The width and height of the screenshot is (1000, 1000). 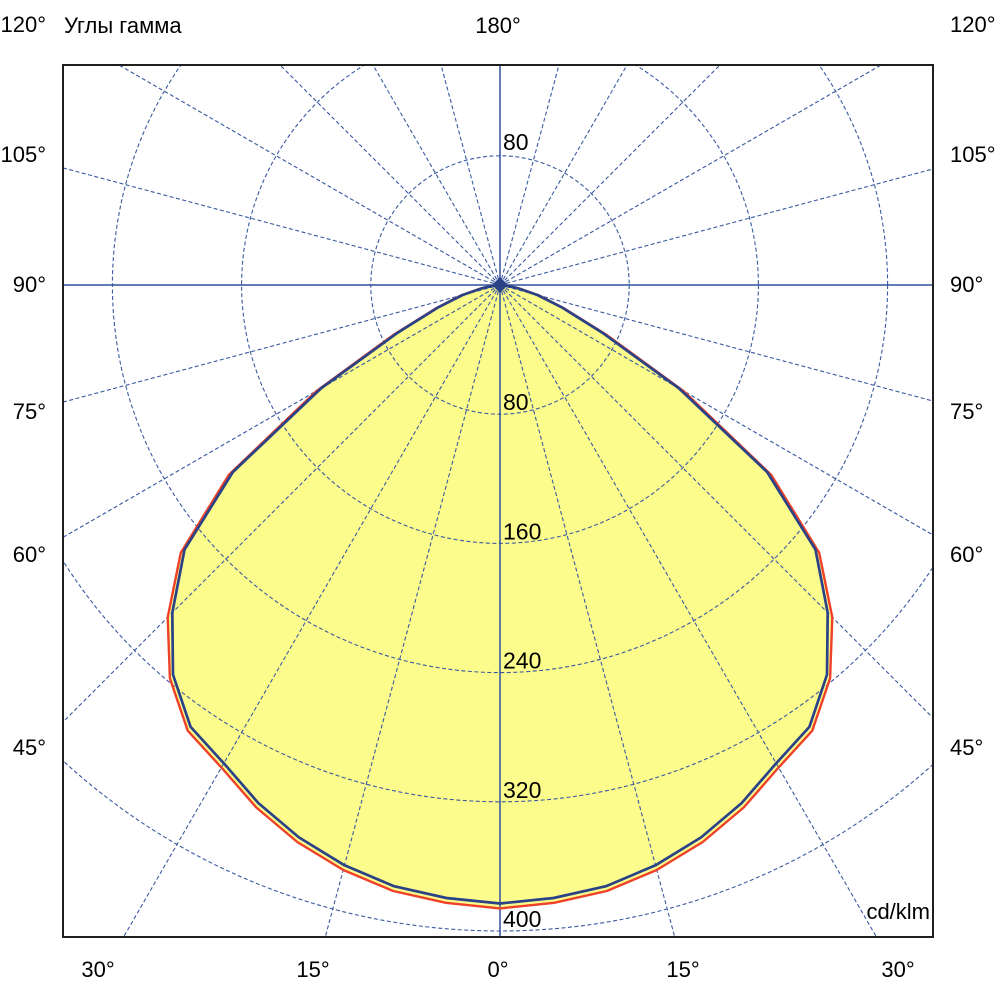 I want to click on ring-label-240: 240, so click(x=522, y=661).